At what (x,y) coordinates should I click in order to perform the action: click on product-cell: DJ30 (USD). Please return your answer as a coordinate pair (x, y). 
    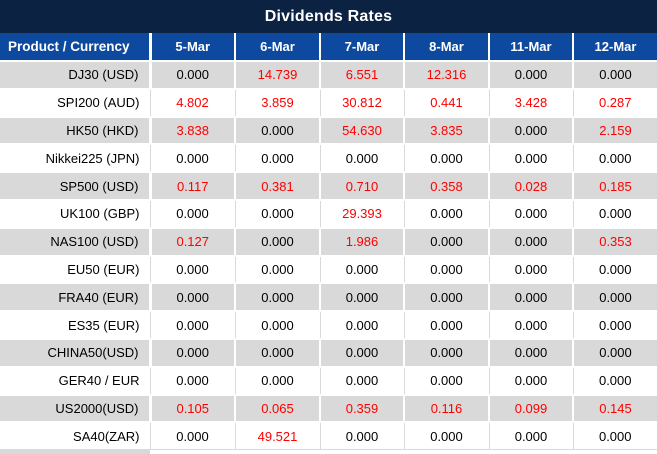
    Looking at the image, I should click on (75, 75).